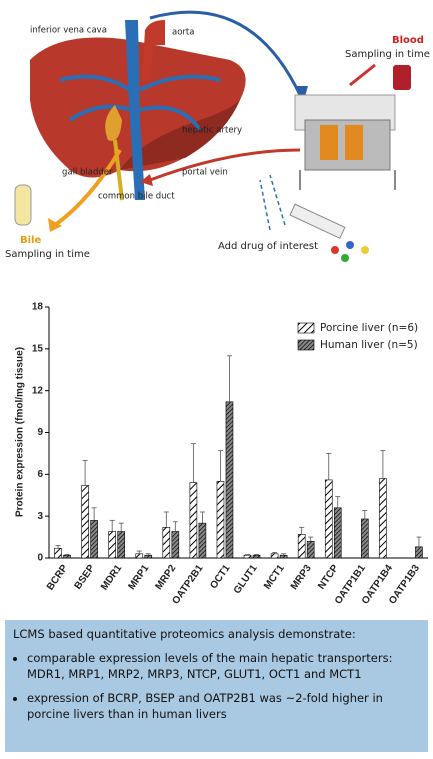 The image size is (433, 759). I want to click on x-tick-label: NTCP, so click(328, 577).